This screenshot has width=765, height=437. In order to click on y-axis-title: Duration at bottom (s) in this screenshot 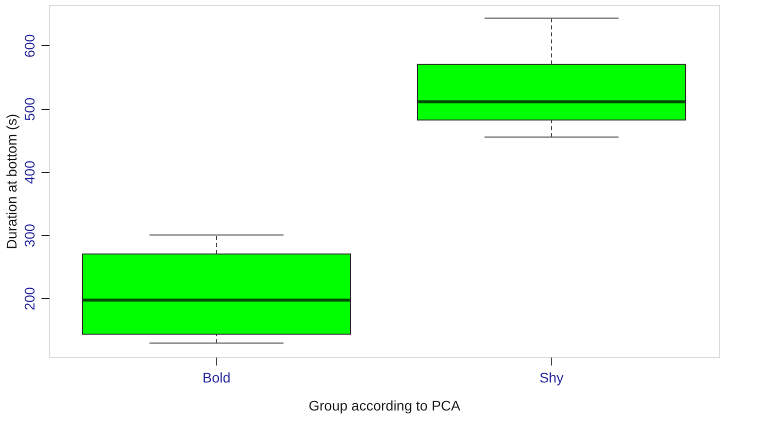, I will do `click(12, 182)`.